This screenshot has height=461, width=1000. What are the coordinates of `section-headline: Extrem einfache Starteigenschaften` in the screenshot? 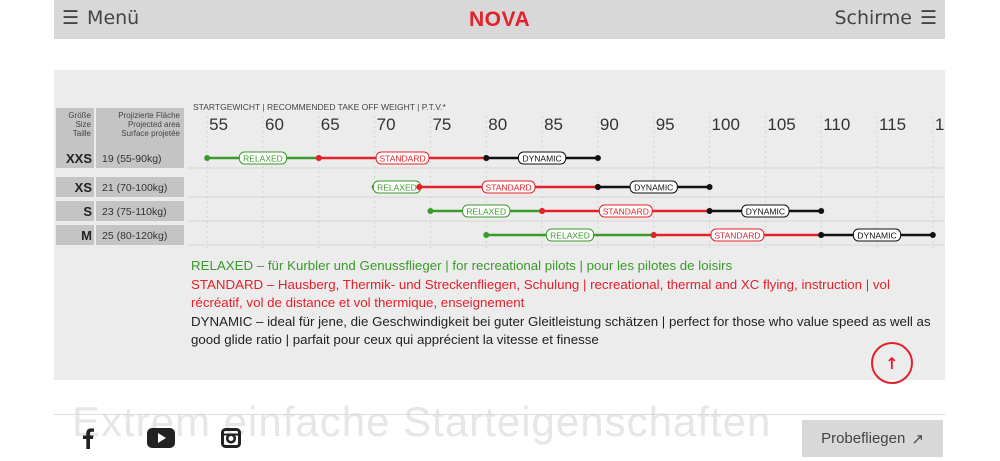 It's located at (422, 421).